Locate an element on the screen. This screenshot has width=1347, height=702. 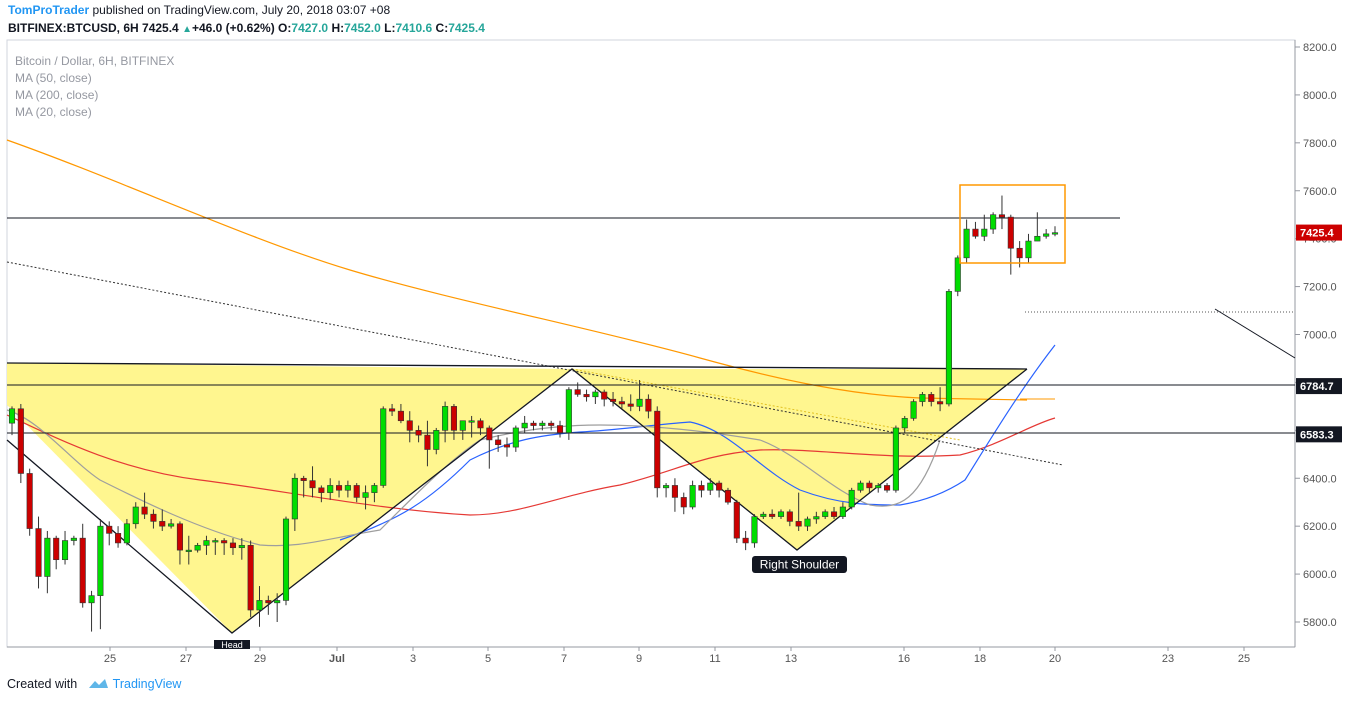
time-axis: 25 27 29 Jul 3 5 7 9 11 13 16 18 20 23 25 is located at coordinates (677, 656).